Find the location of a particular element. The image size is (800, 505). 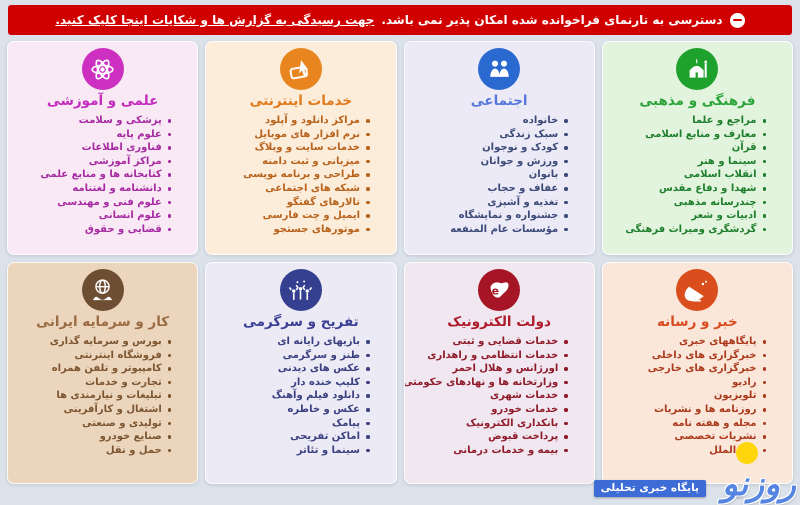

category-link-item: تغذیه و آشپزی is located at coordinates (489, 203).